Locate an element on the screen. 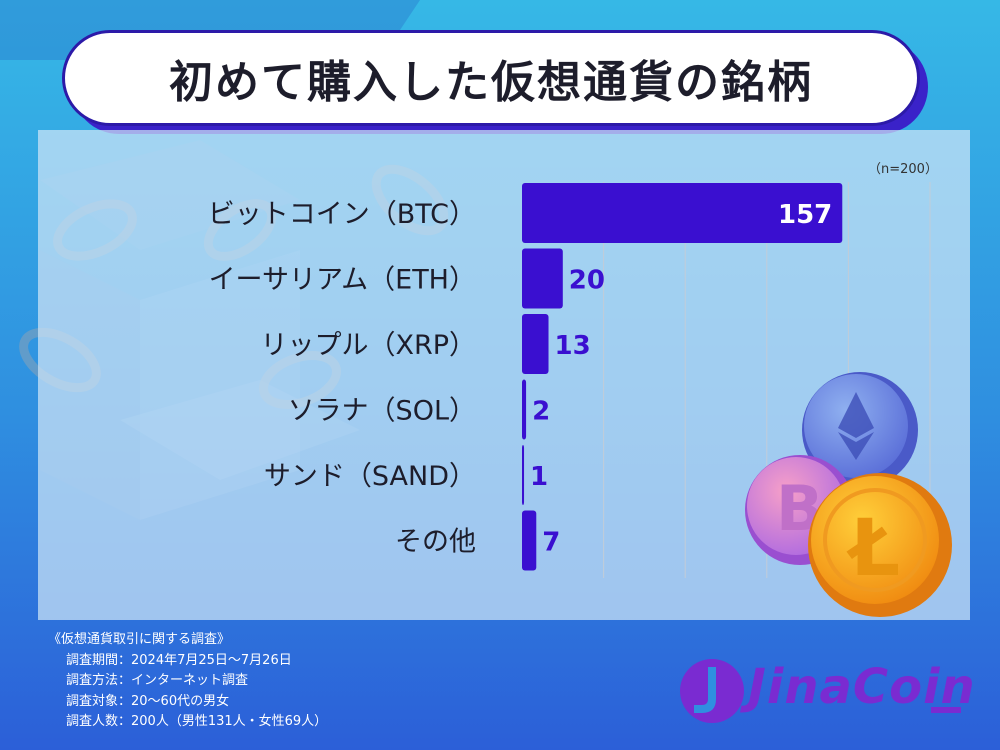 This screenshot has height=750, width=1000. sample-size-note: （n=200） is located at coordinates (903, 169).